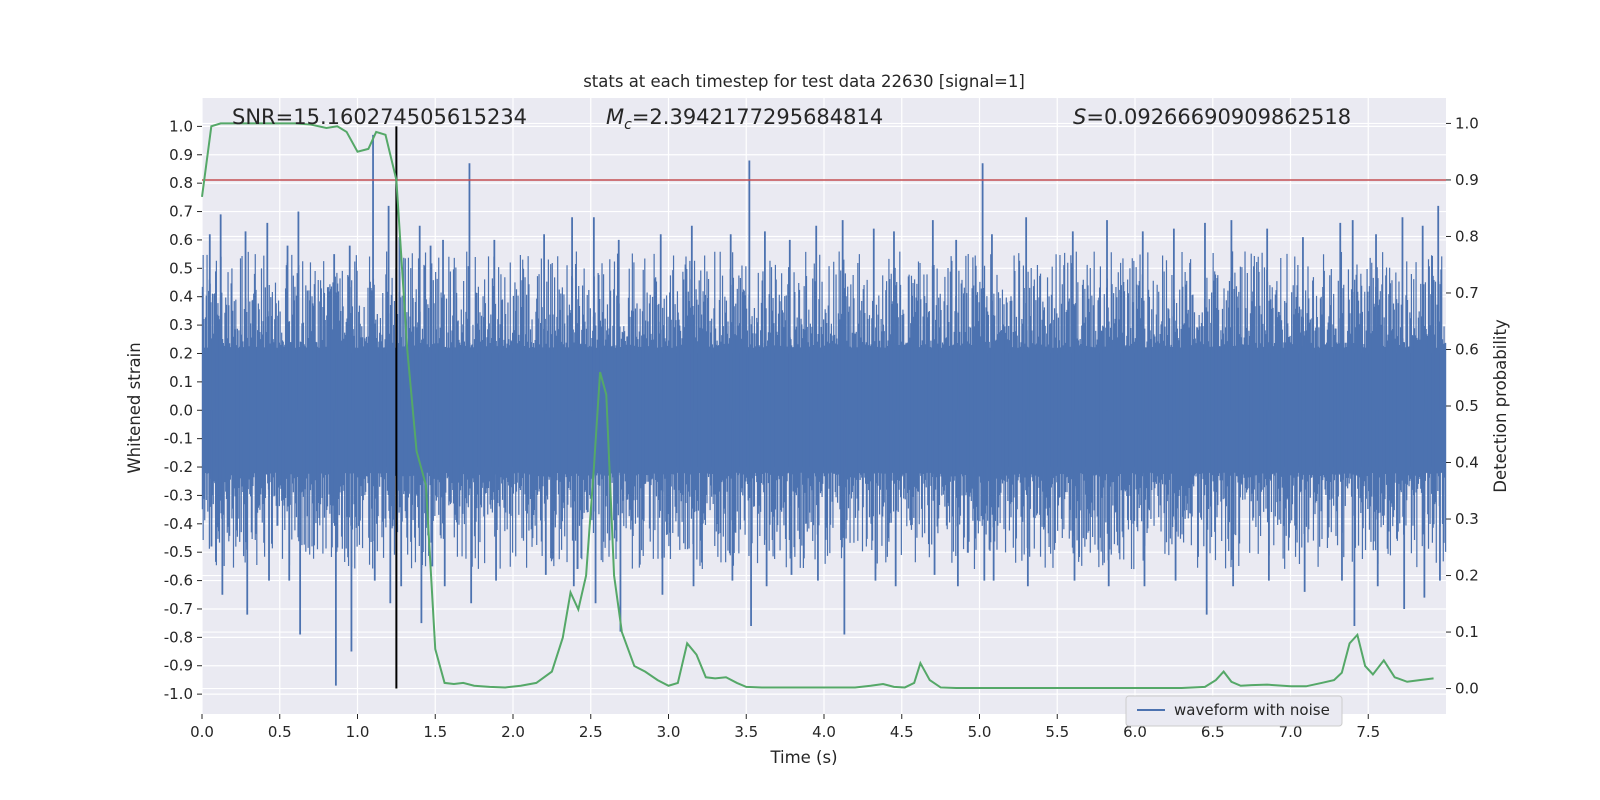 This screenshot has height=800, width=1600. I want to click on y2-tick-label: 0.8, so click(1467, 236).